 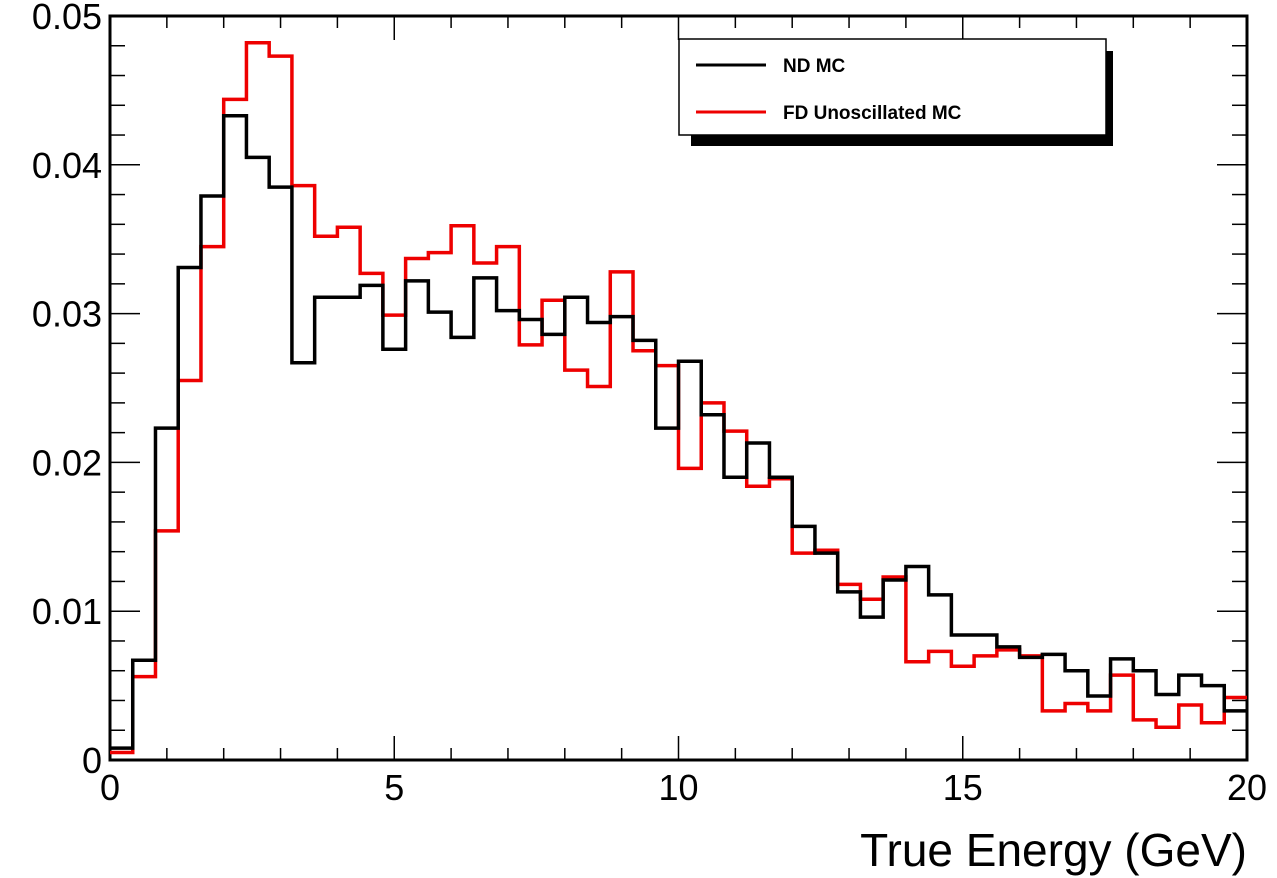 What do you see at coordinates (892, 87) in the screenshot?
I see `legend-box` at bounding box center [892, 87].